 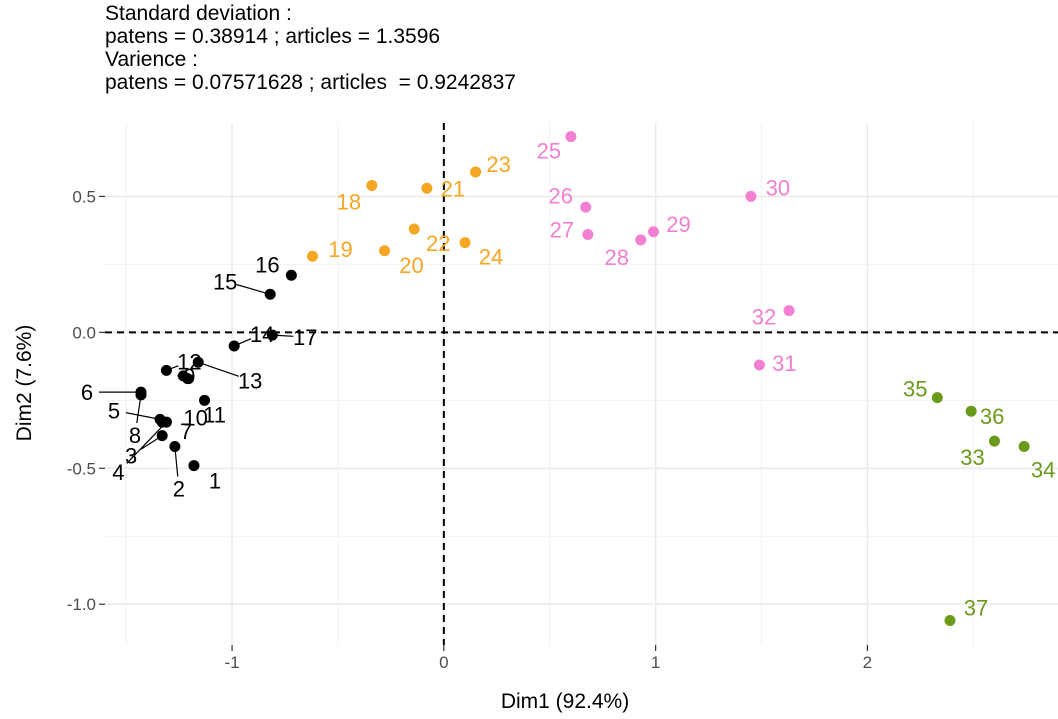 I want to click on point-label: 25, so click(x=549, y=151).